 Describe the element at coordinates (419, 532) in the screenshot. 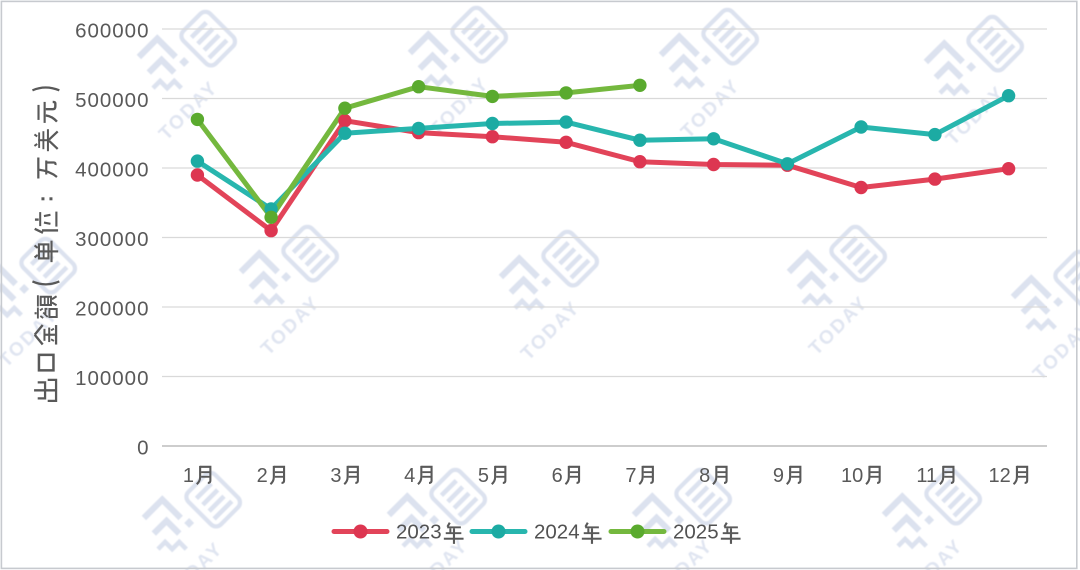

I see `svg-text: 2023` at that location.